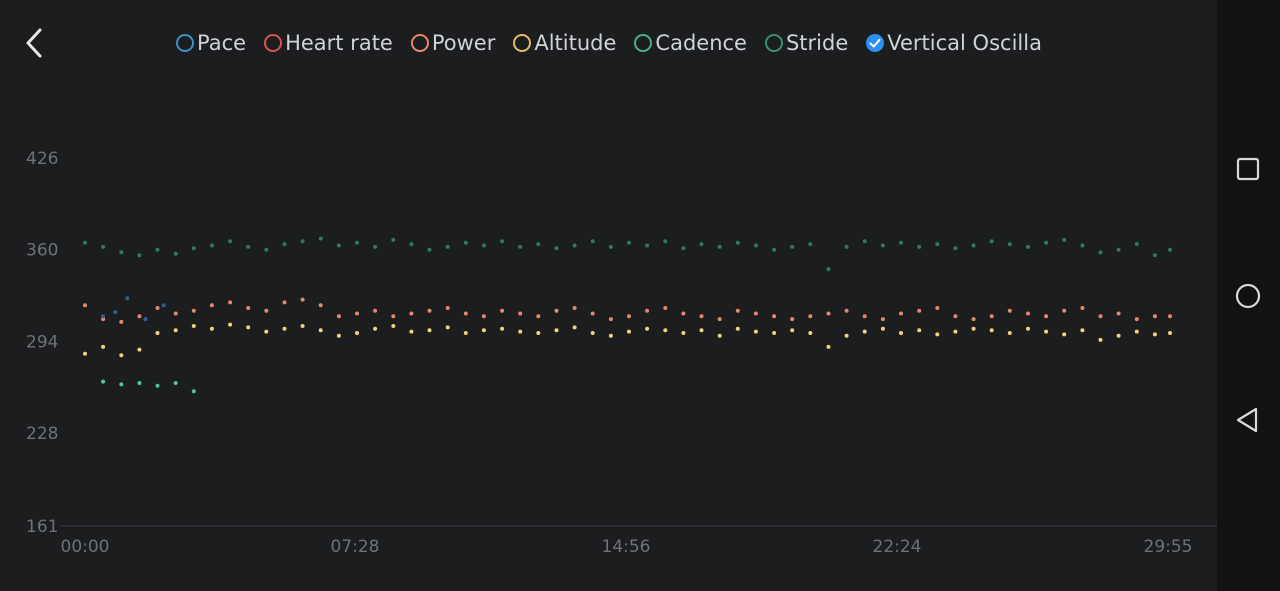 The height and width of the screenshot is (591, 1280). I want to click on y-tick-label: 294, so click(42, 342).